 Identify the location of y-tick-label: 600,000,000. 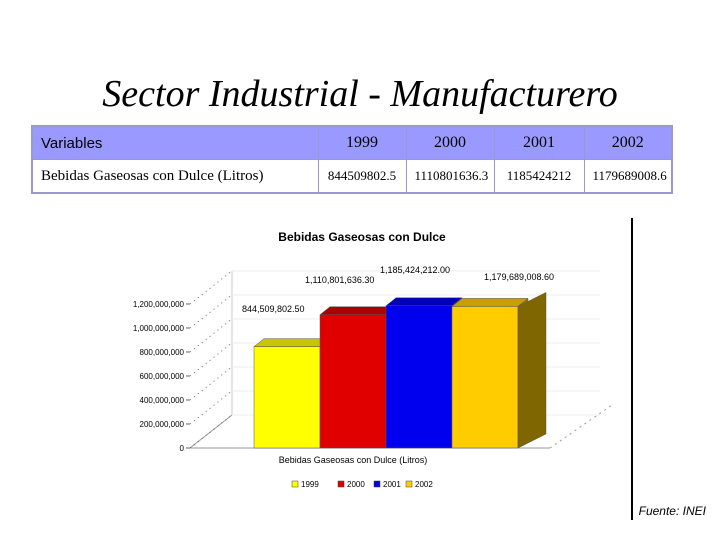
(162, 376).